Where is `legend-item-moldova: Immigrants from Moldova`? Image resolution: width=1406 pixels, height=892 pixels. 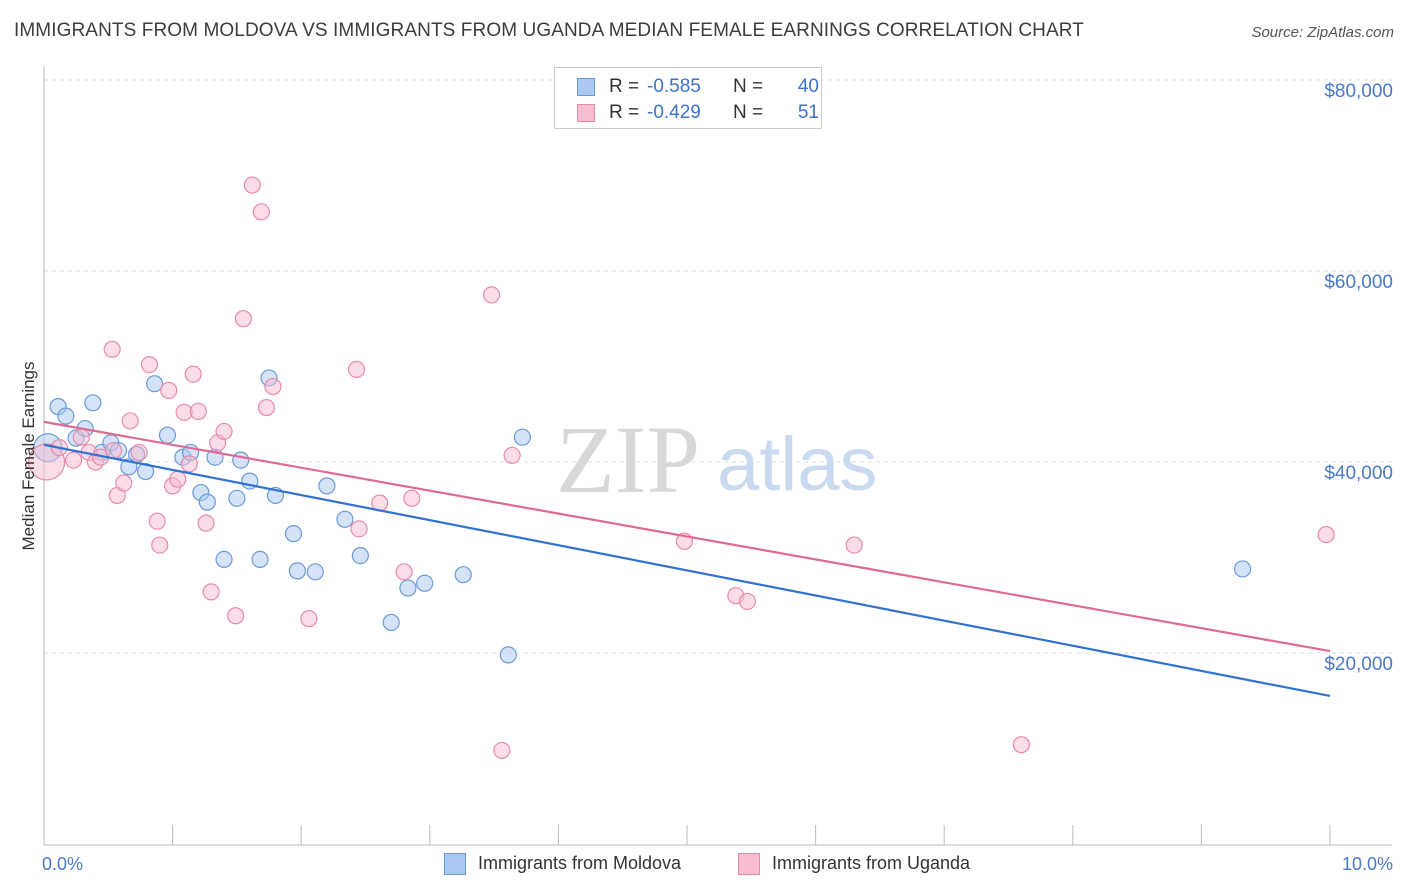 legend-item-moldova: Immigrants from Moldova is located at coordinates (584, 865).